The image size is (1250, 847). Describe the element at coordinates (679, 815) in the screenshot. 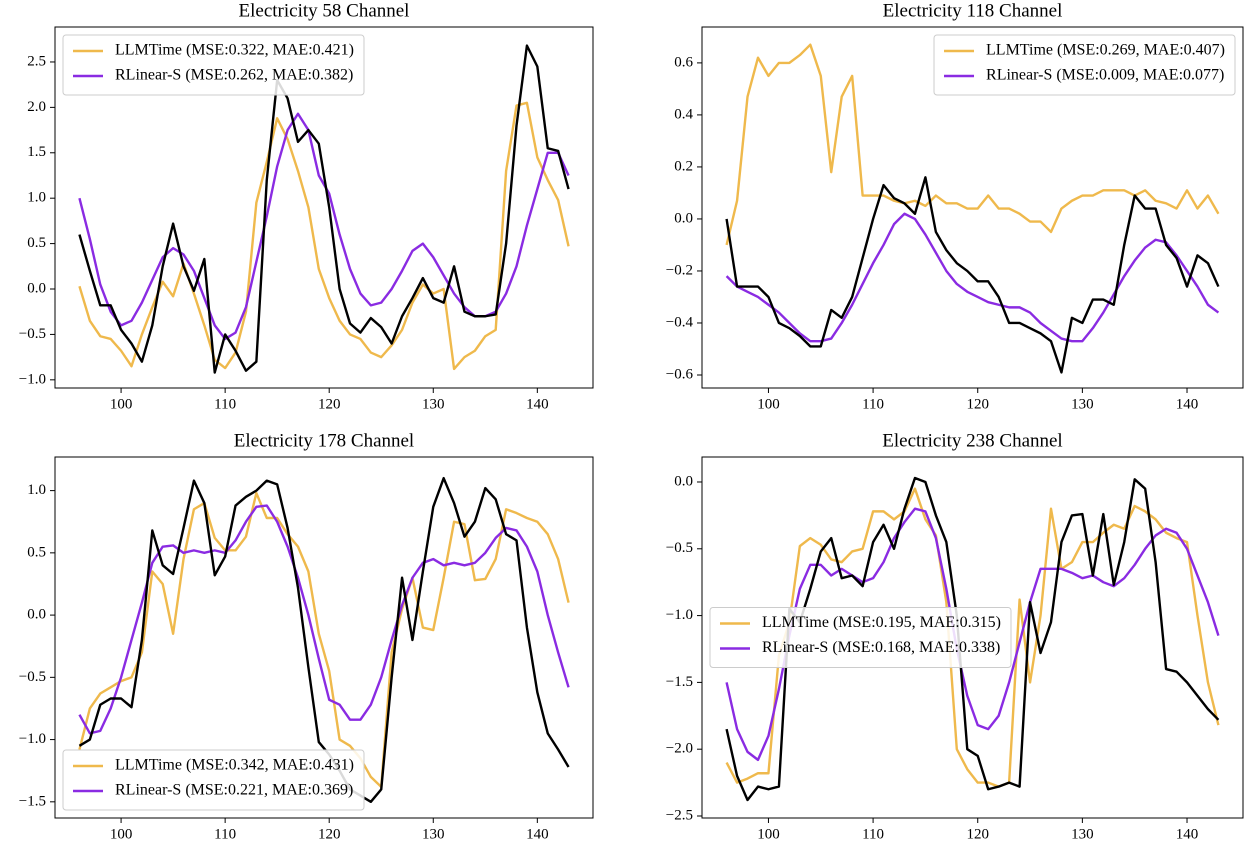

I see `y-tick-label: −2.5` at that location.